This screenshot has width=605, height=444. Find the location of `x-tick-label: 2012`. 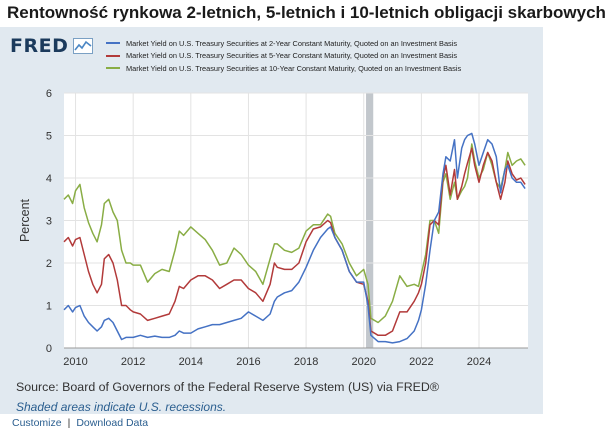

x-tick-label: 2012 is located at coordinates (133, 362).